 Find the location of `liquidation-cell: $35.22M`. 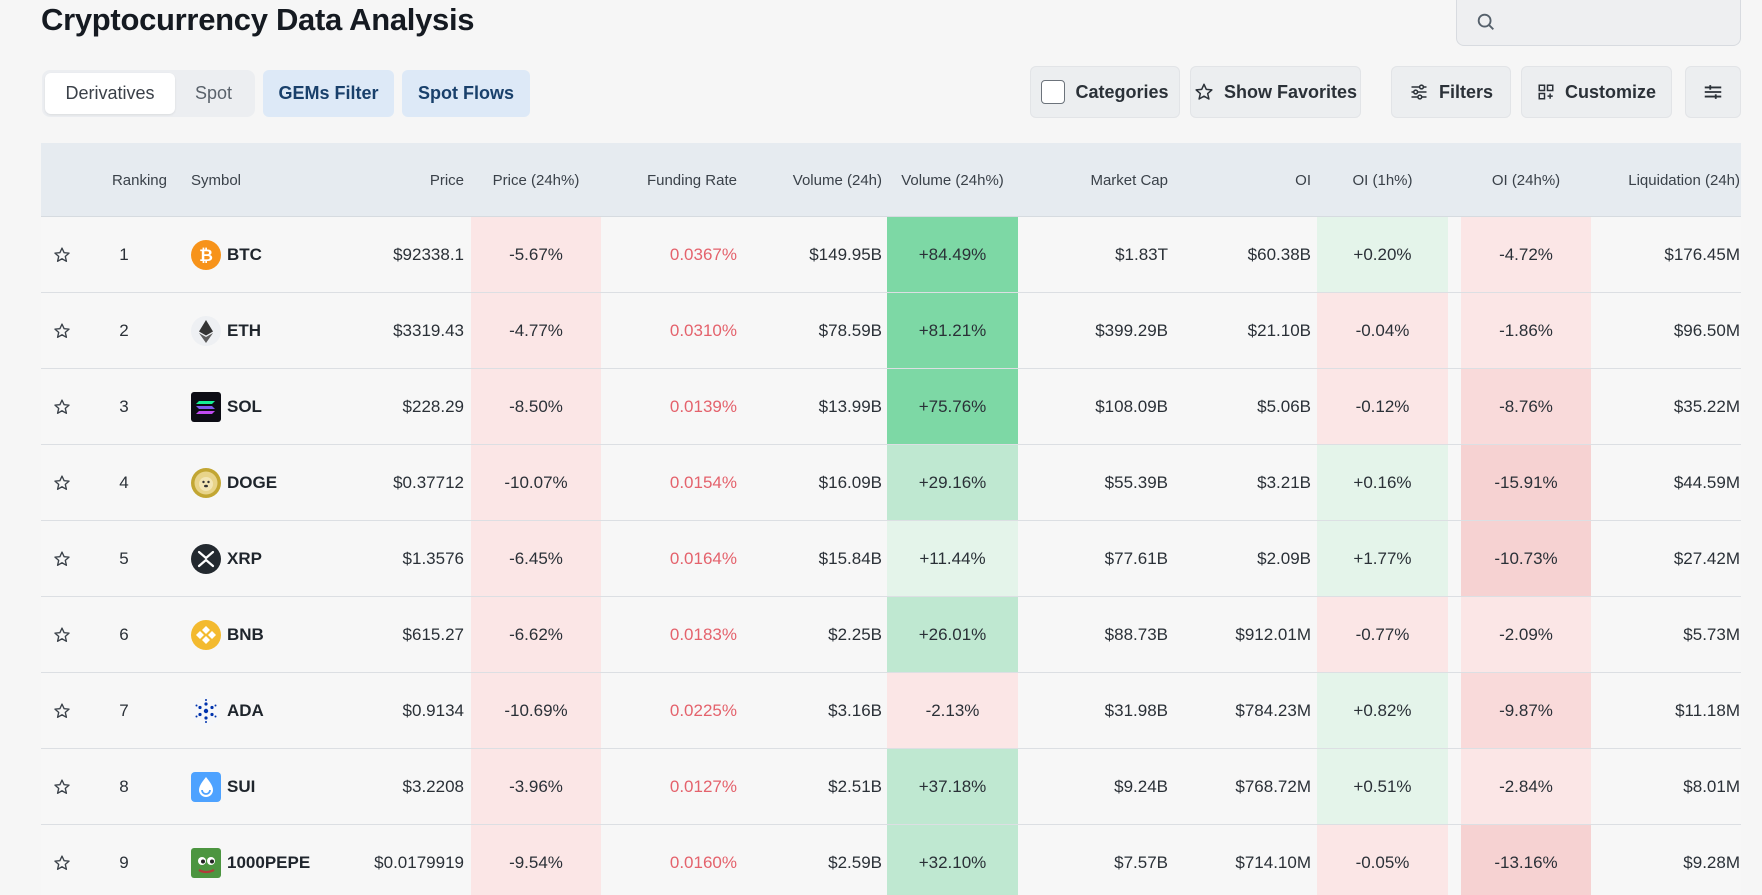

liquidation-cell: $35.22M is located at coordinates (1706, 406).